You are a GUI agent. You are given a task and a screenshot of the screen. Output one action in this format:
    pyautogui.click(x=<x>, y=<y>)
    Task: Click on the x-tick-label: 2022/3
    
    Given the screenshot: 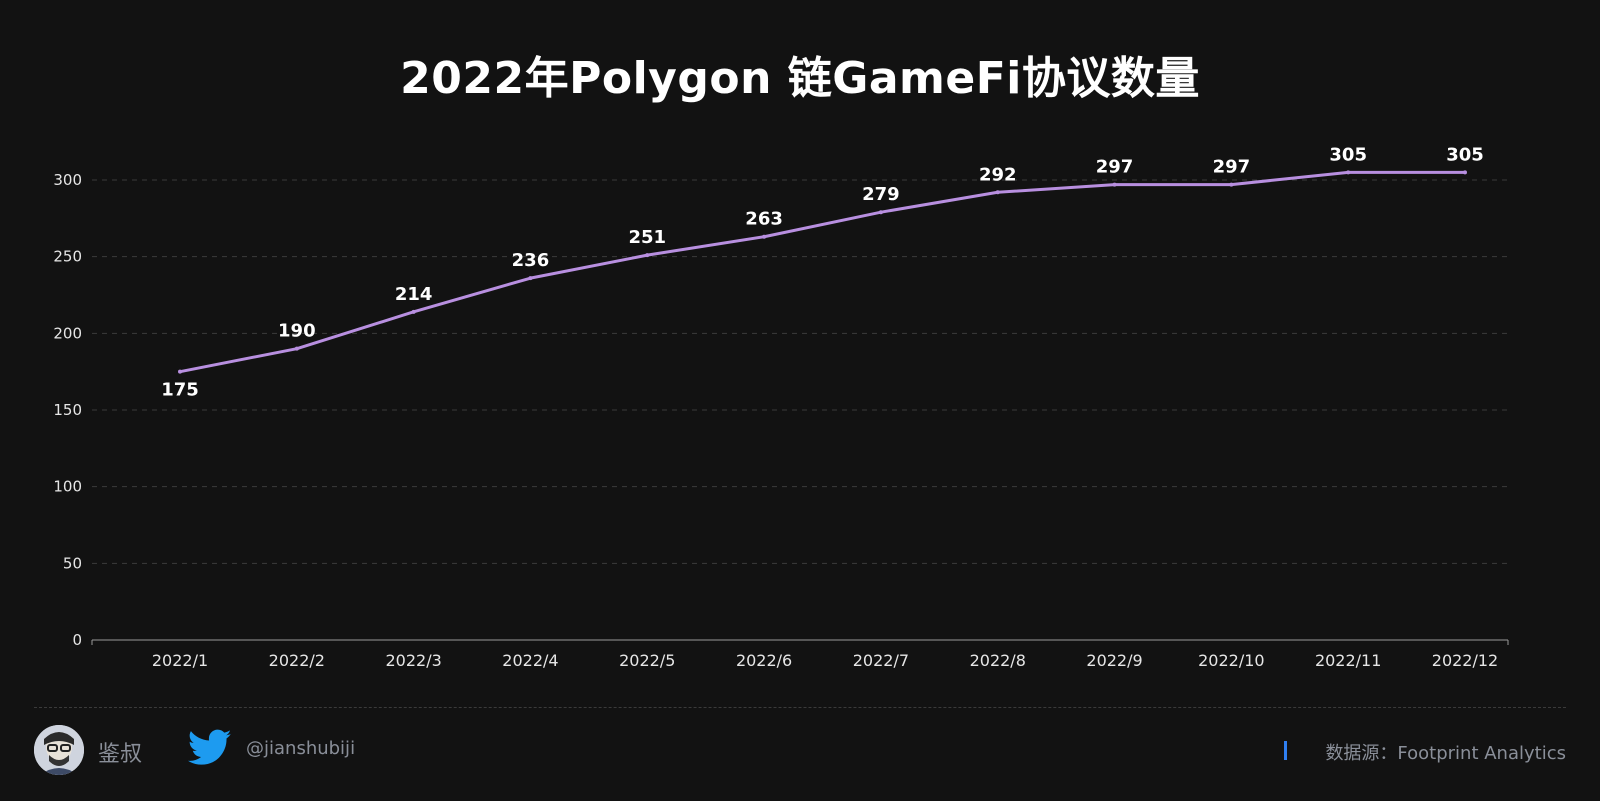 What is the action you would take?
    pyautogui.click(x=413, y=660)
    